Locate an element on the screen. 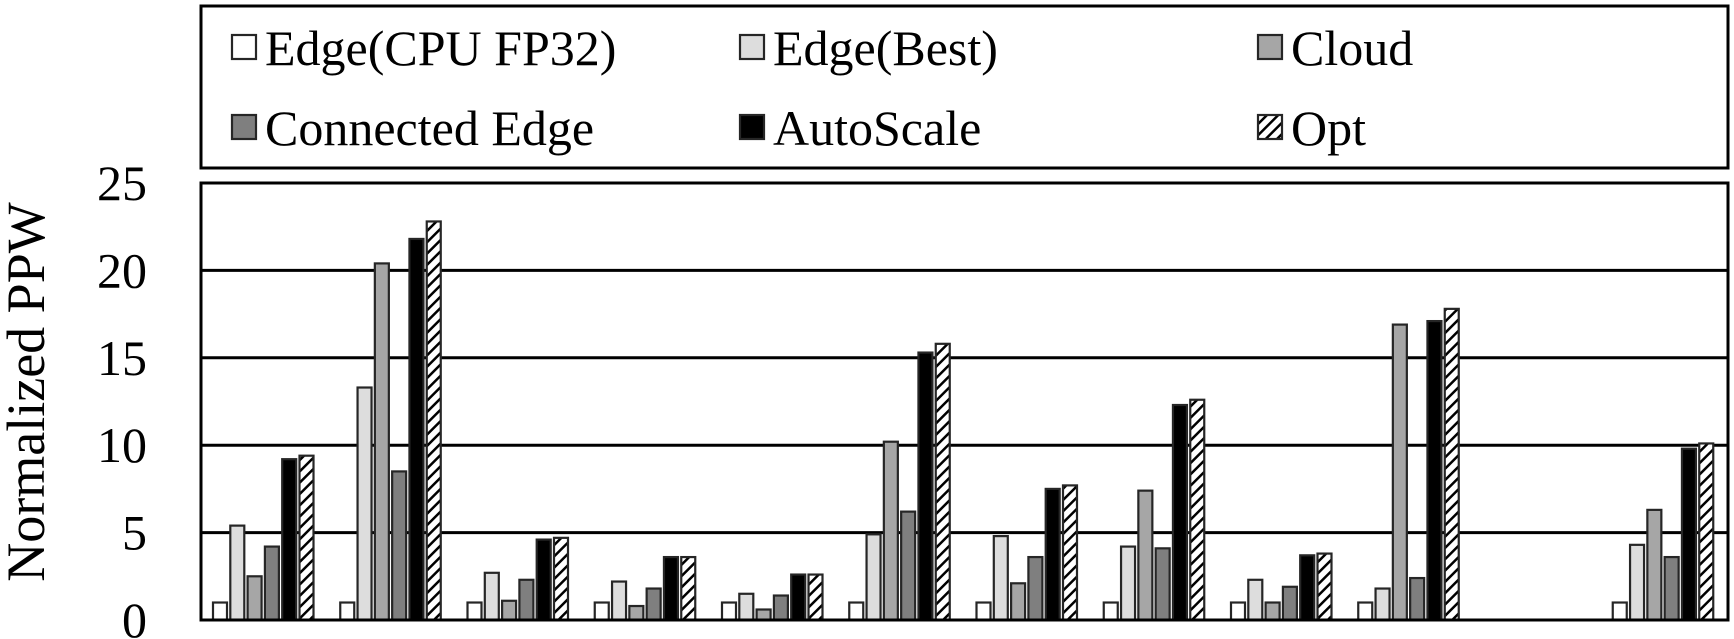 The width and height of the screenshot is (1734, 639). y-tick-labels: 0 5 10 15 20 25 is located at coordinates (122, 397).